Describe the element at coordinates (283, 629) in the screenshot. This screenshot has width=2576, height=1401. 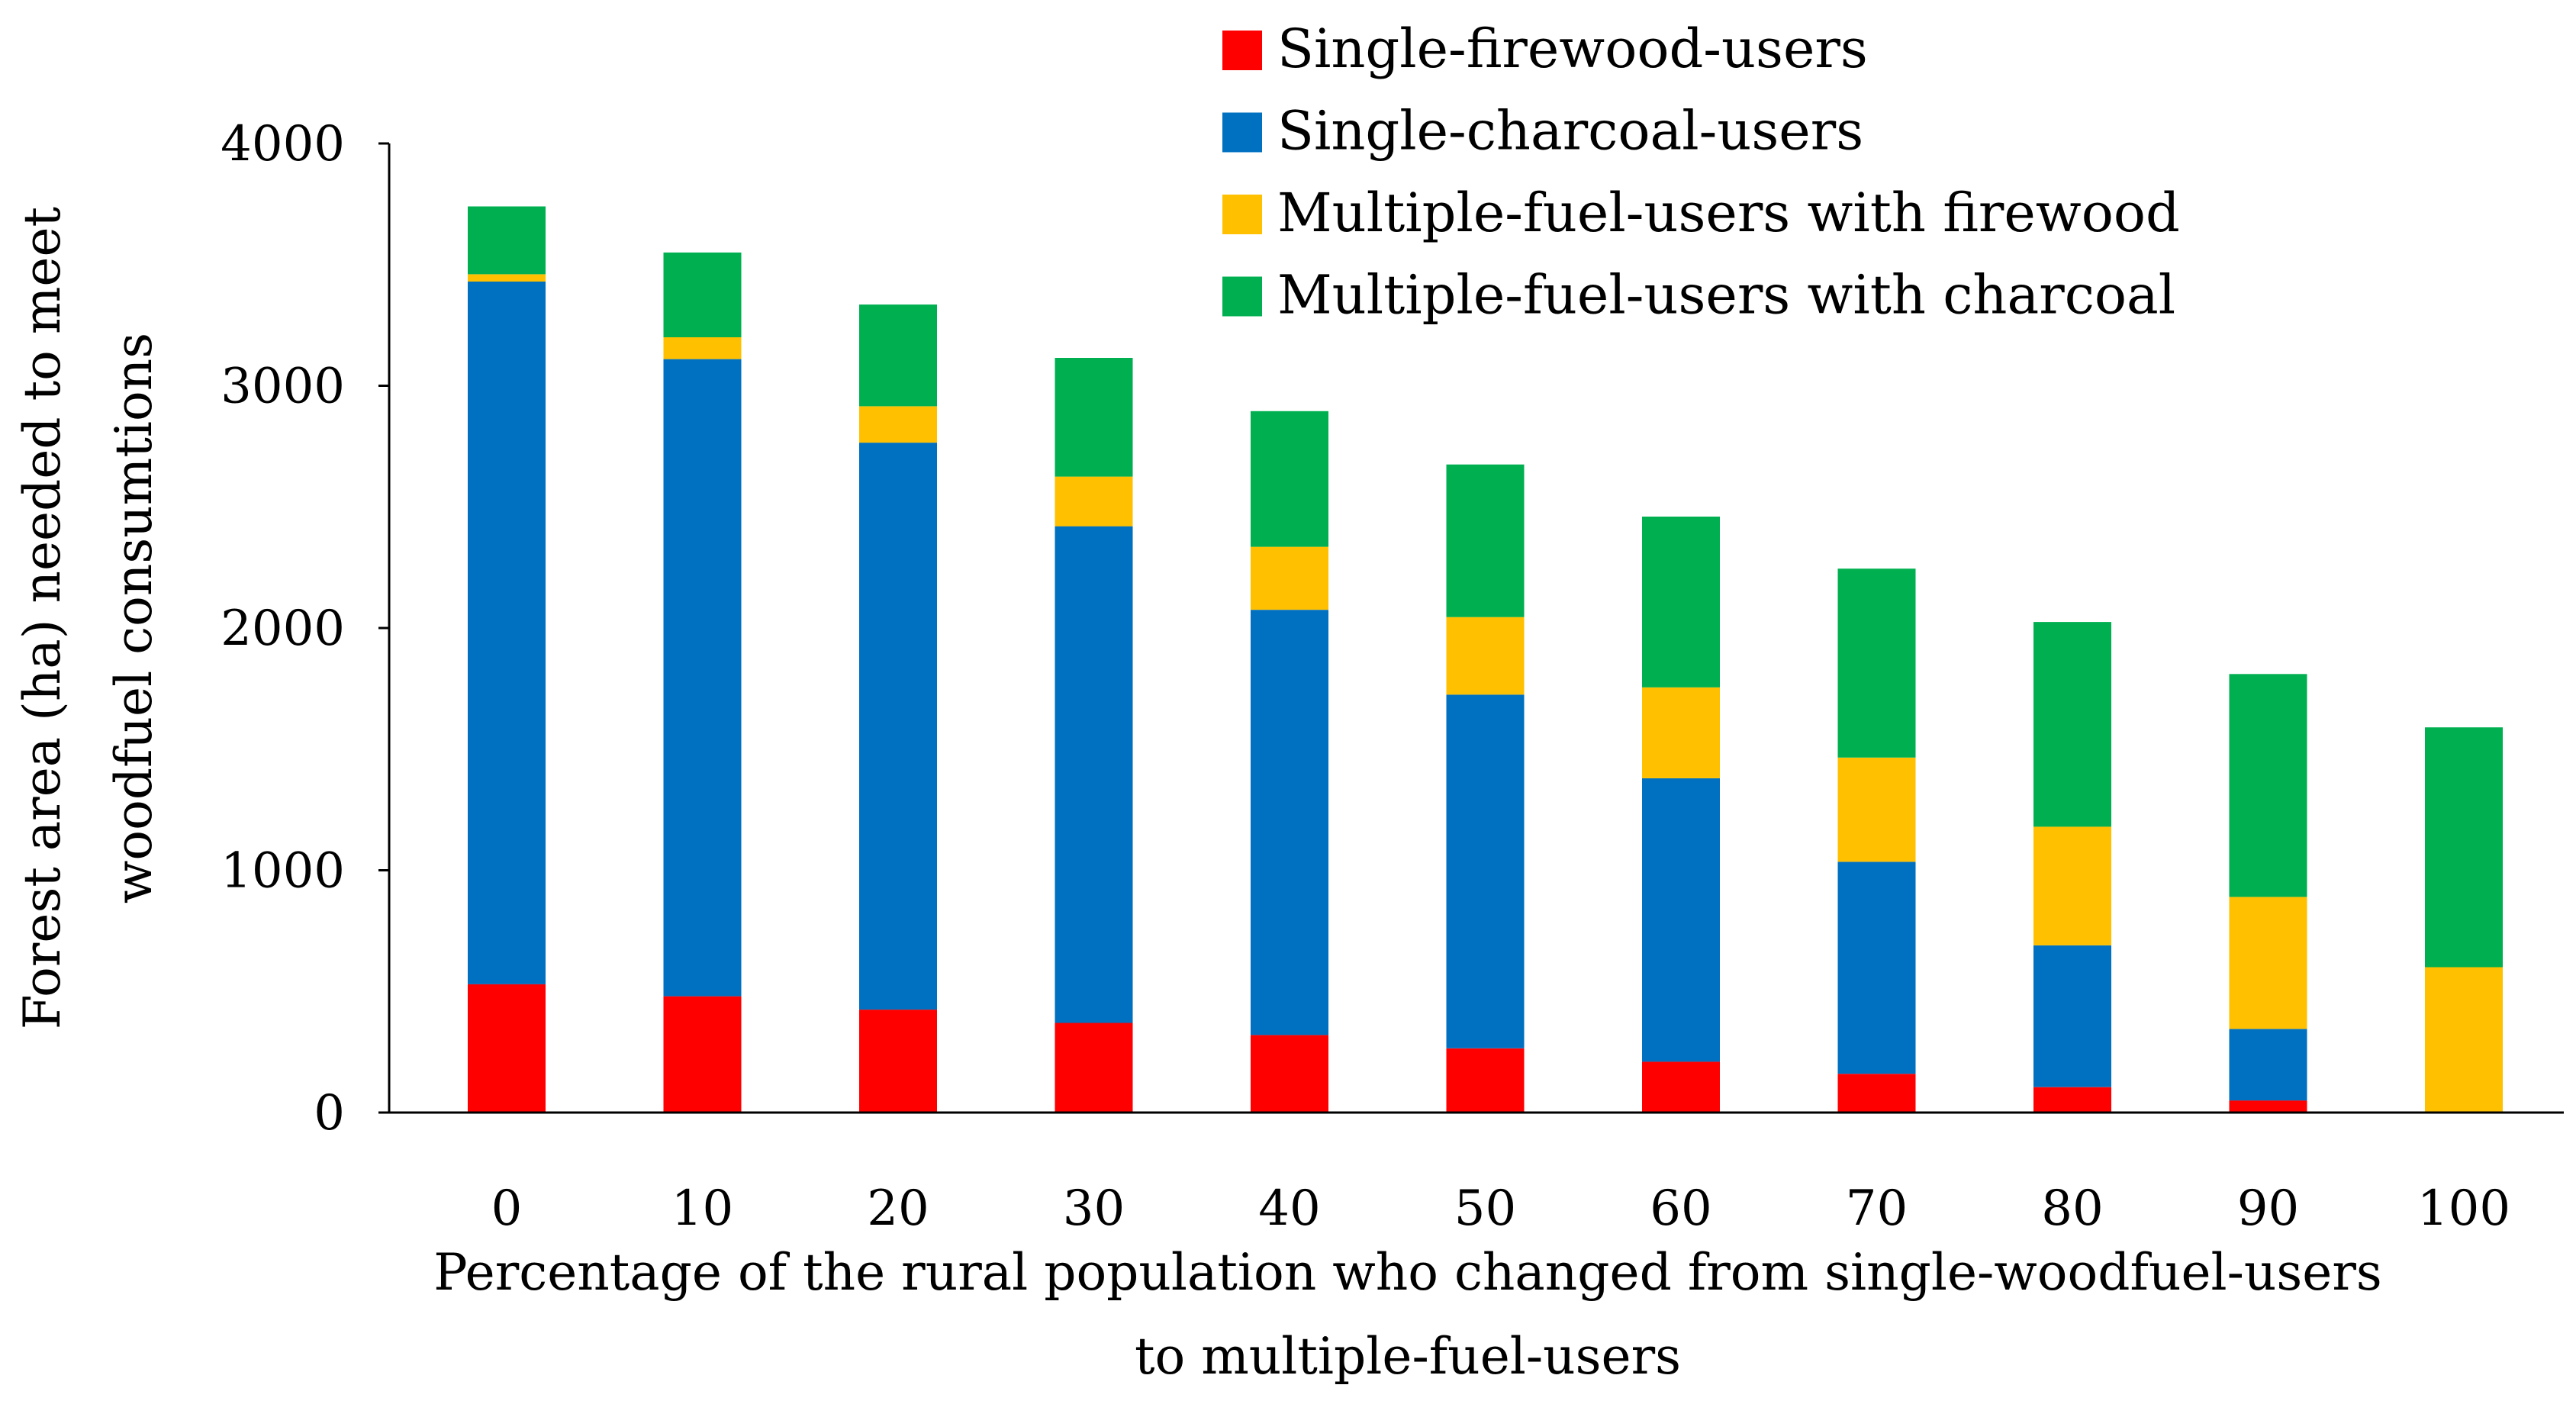
I see `y-tick-label: 2000` at that location.